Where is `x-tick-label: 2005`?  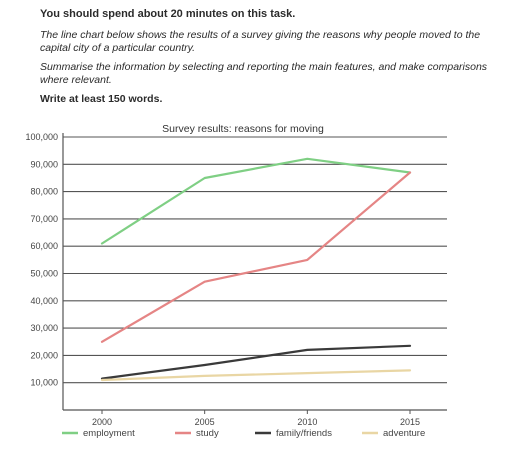
x-tick-label: 2005 is located at coordinates (205, 422).